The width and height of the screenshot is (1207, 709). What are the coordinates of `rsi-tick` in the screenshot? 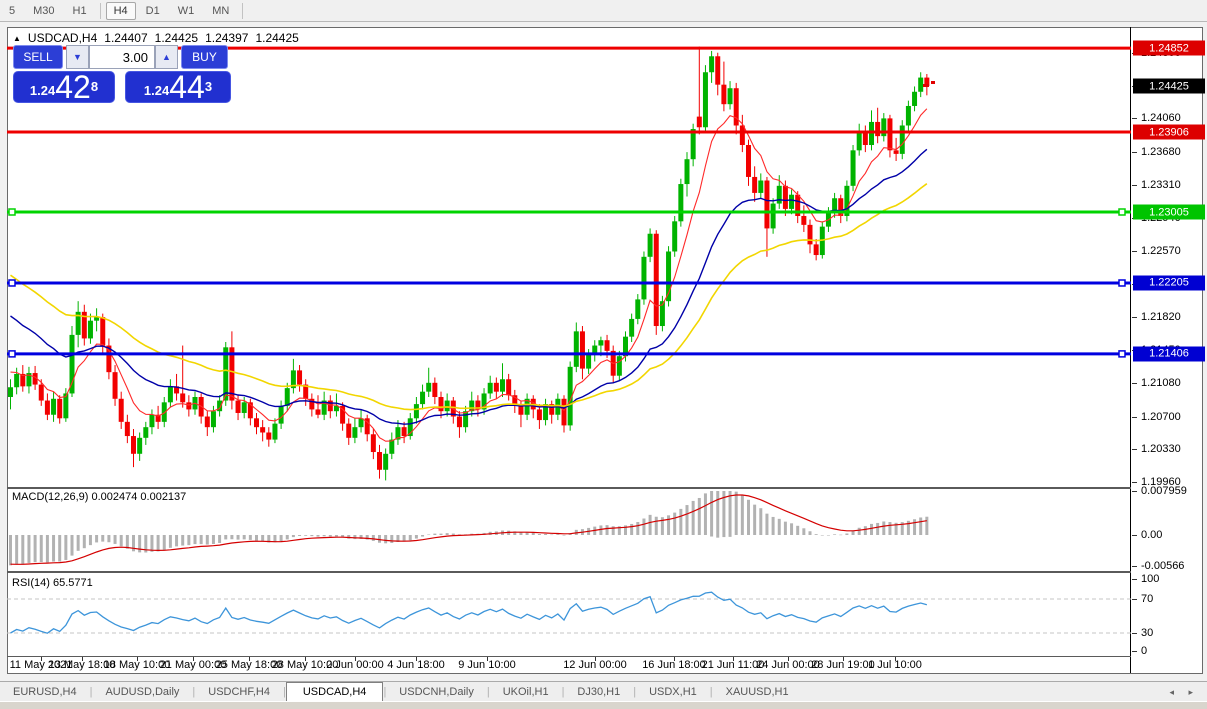 It's located at (1134, 651).